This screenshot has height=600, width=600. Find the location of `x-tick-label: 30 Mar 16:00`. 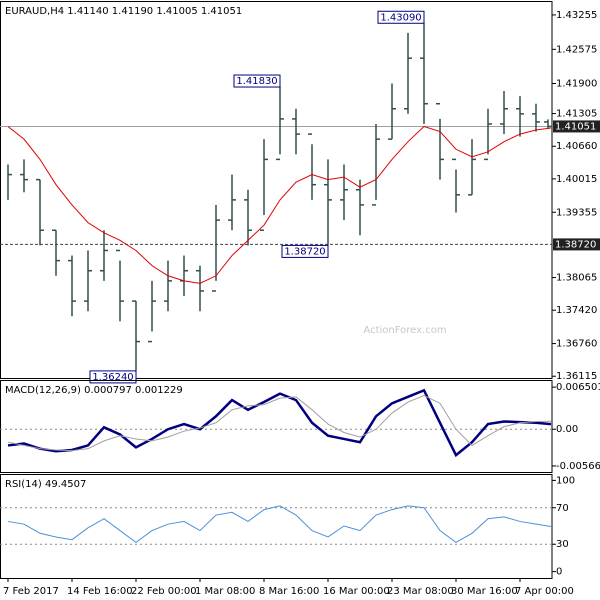

x-tick-label: 30 Mar 16:00 is located at coordinates (484, 591).